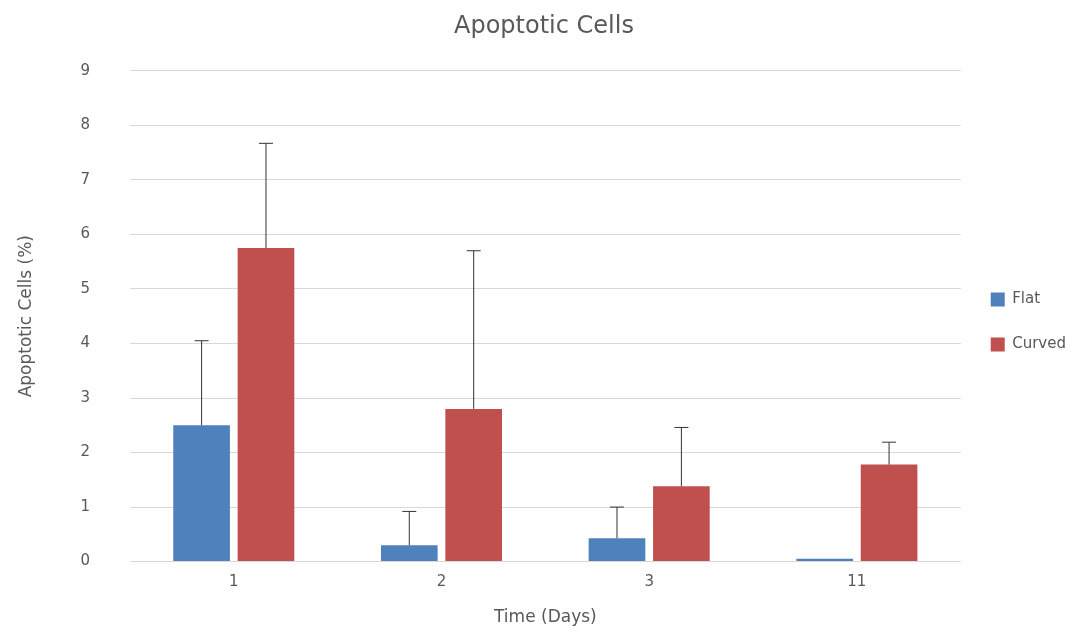  Describe the element at coordinates (234, 581) in the screenshot. I see `x-tick-label: 1` at that location.